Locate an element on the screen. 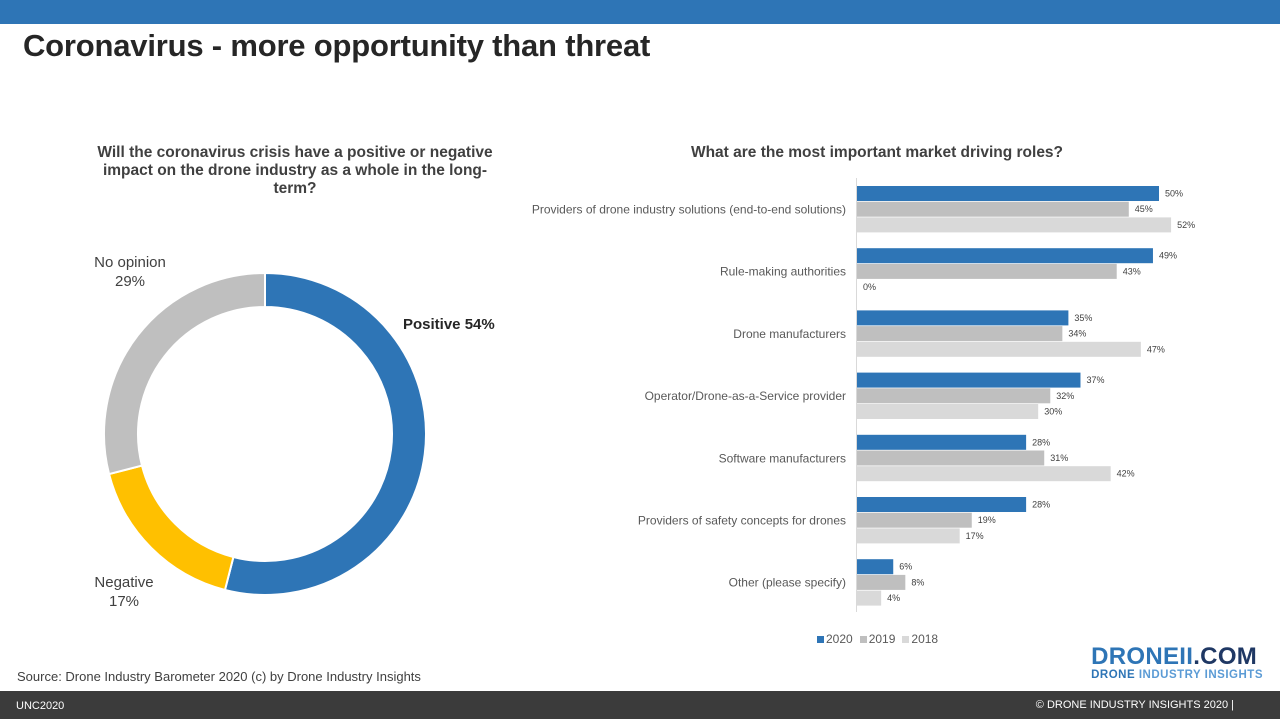 The height and width of the screenshot is (719, 1280). bar-value-label: 31% is located at coordinates (1059, 458).